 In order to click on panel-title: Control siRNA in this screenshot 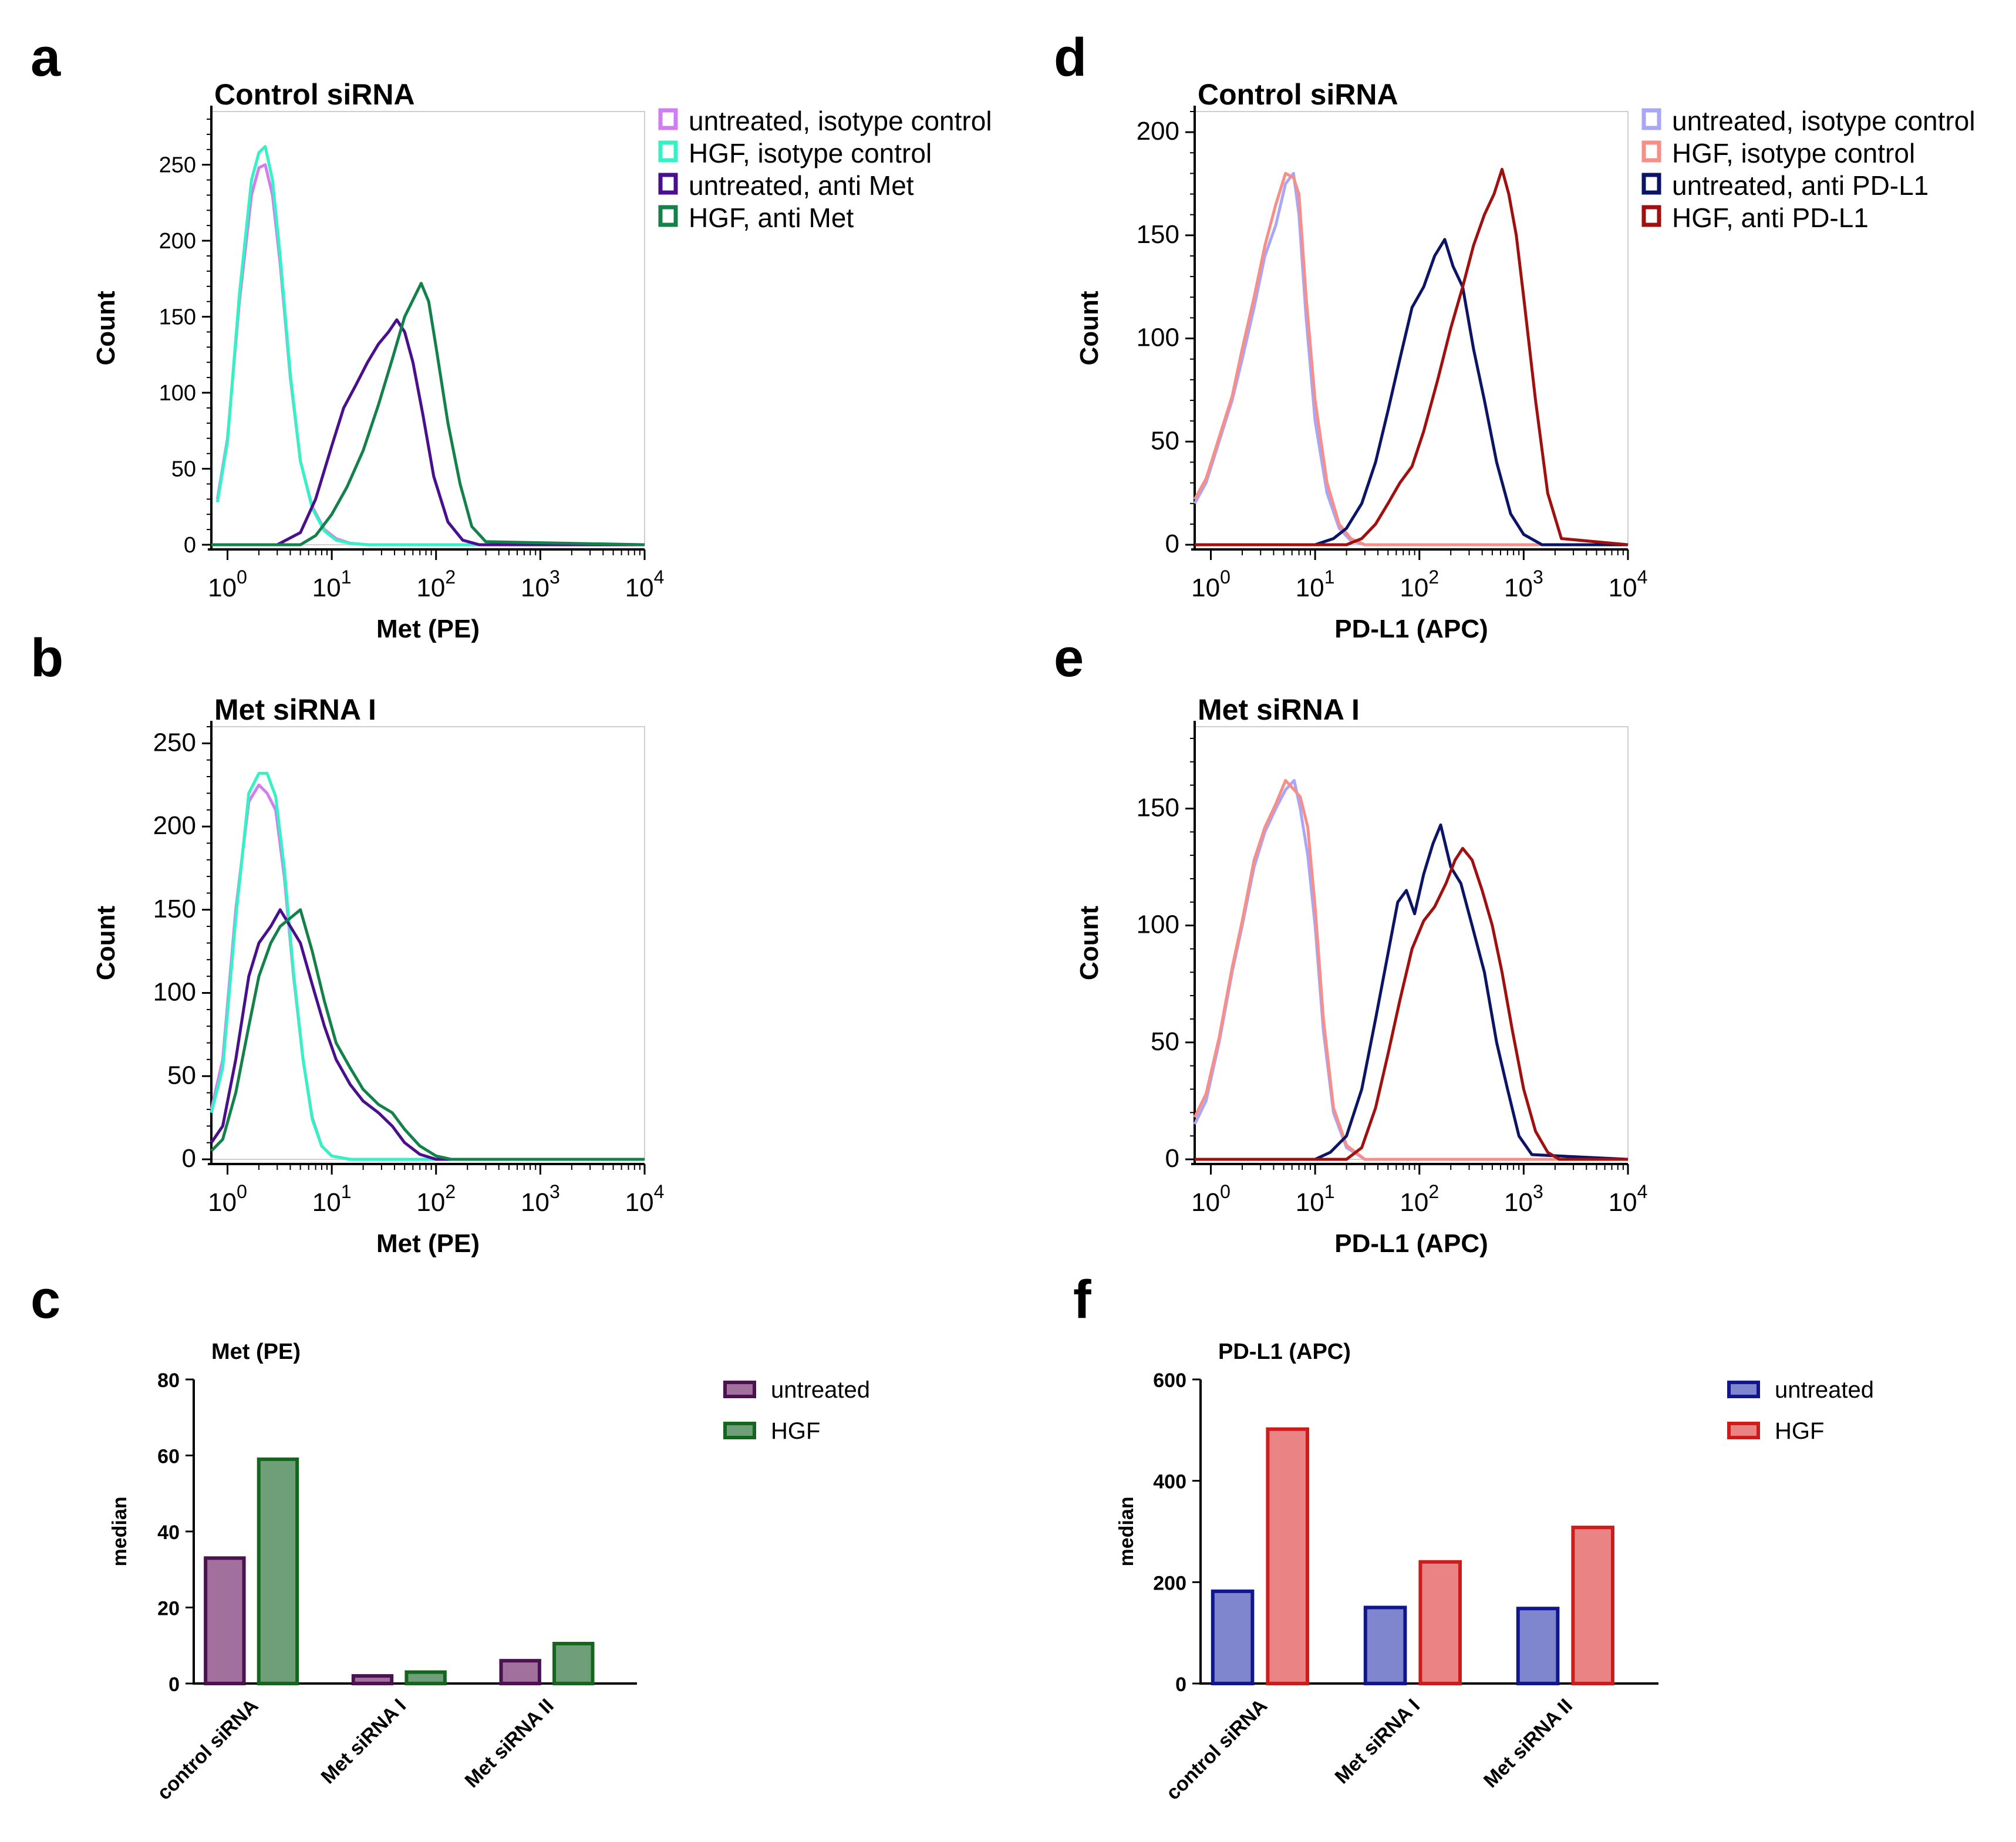, I will do `click(1298, 95)`.